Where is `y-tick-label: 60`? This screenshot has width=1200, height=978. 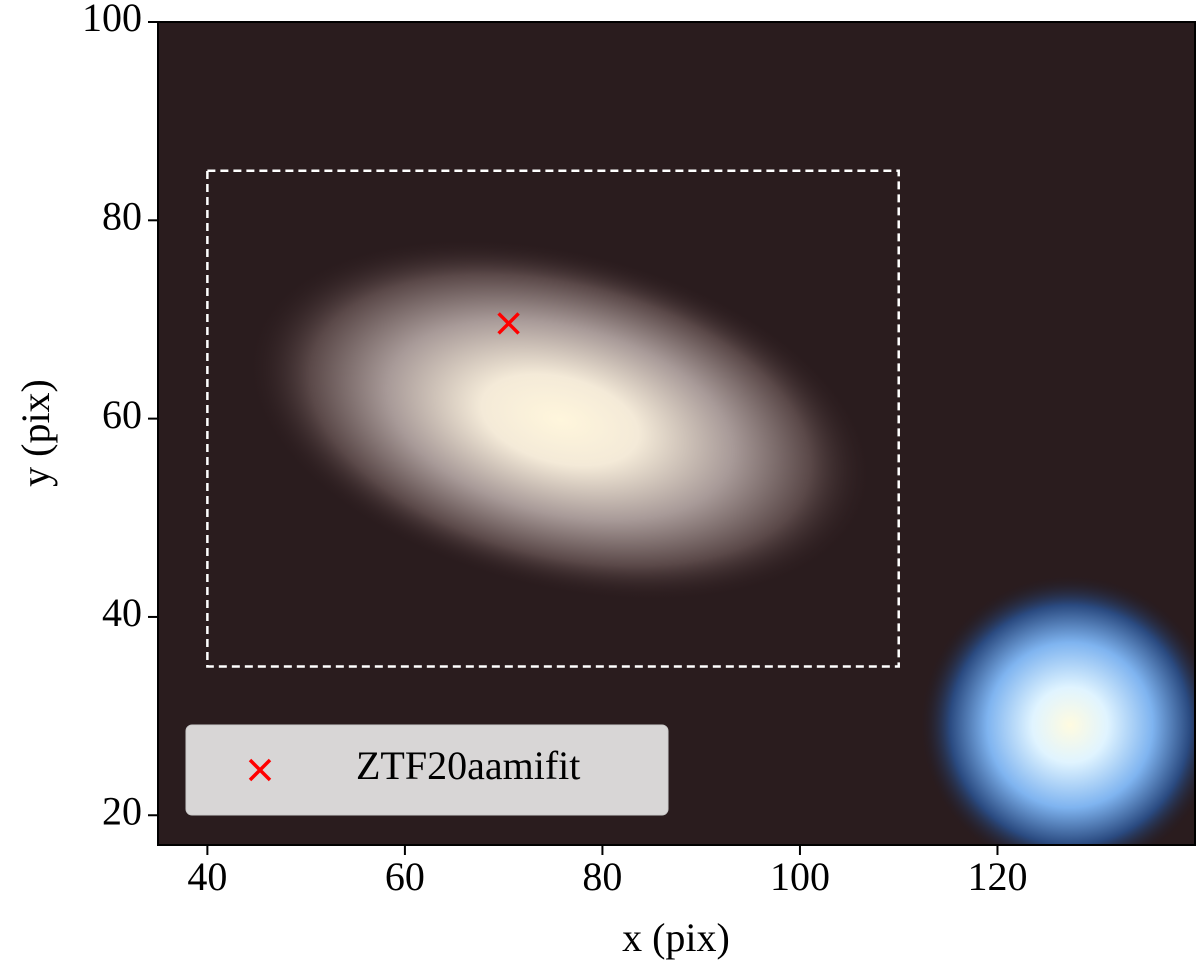
y-tick-label: 60 is located at coordinates (122, 414).